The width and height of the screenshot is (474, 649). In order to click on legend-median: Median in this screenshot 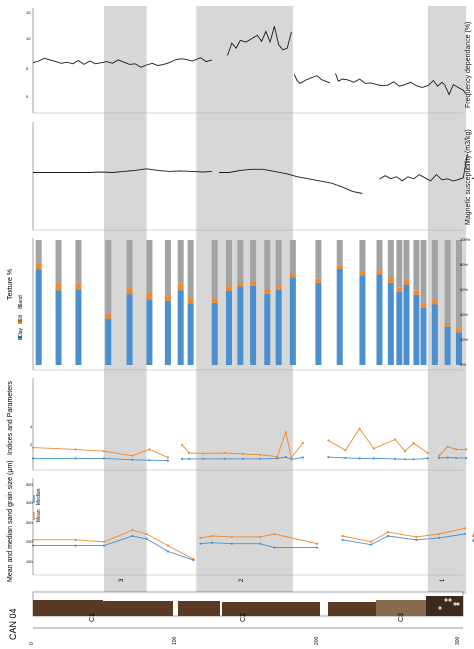, I will do `click(39, 496)`.